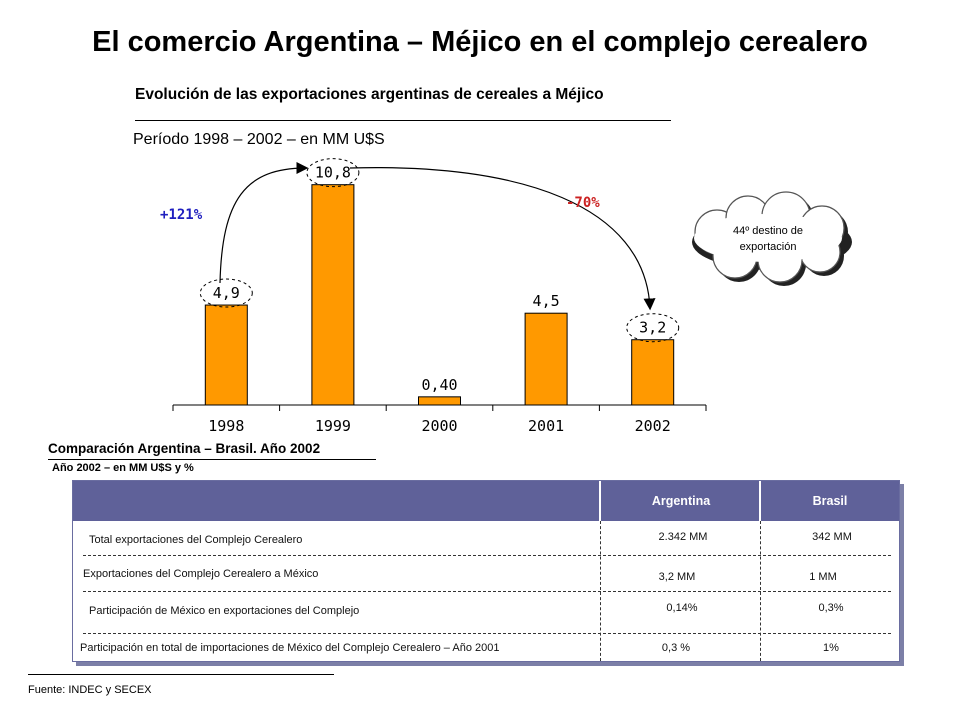  Describe the element at coordinates (90, 690) in the screenshot. I see `source-note: Fuente: INDEC y SECEX` at that location.